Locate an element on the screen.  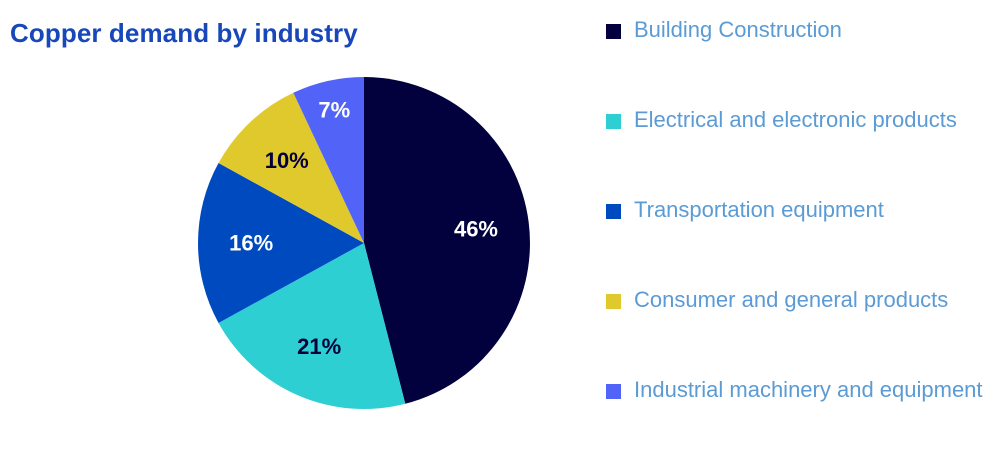
legend-item-industrial-machinery-and-equipment: Industrial machinery and equipment is located at coordinates (802, 412).